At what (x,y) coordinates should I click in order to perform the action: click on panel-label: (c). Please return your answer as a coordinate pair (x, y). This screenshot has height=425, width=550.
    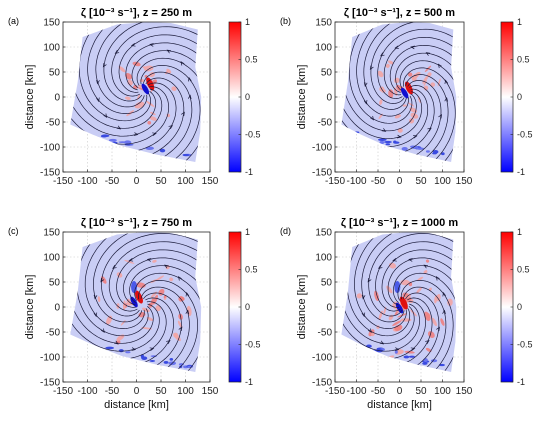
    Looking at the image, I should click on (13, 231).